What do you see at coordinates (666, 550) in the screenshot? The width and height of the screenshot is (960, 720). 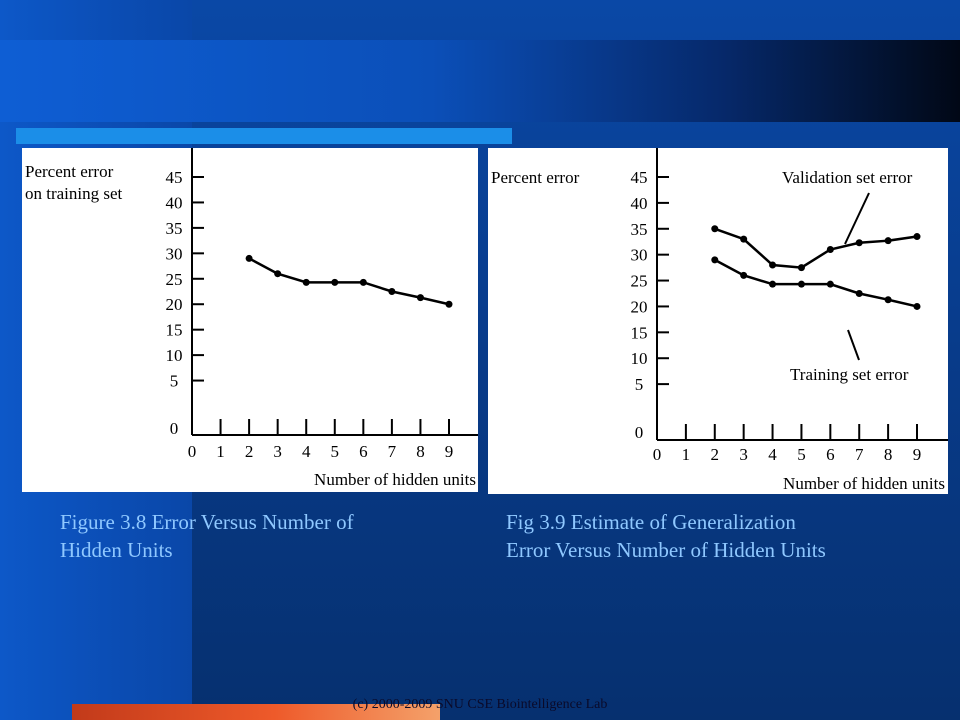 I see `caption-right-line-2: Error Versus Number of Hidden Units` at bounding box center [666, 550].